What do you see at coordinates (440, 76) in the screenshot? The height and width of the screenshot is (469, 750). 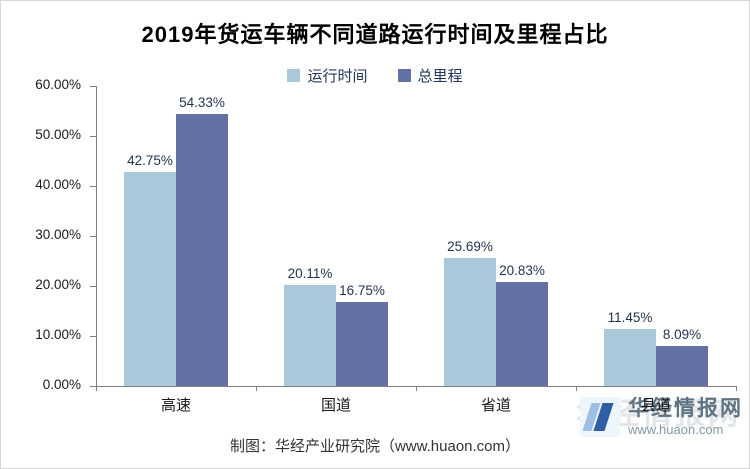 I see `legend-label: 总里程` at bounding box center [440, 76].